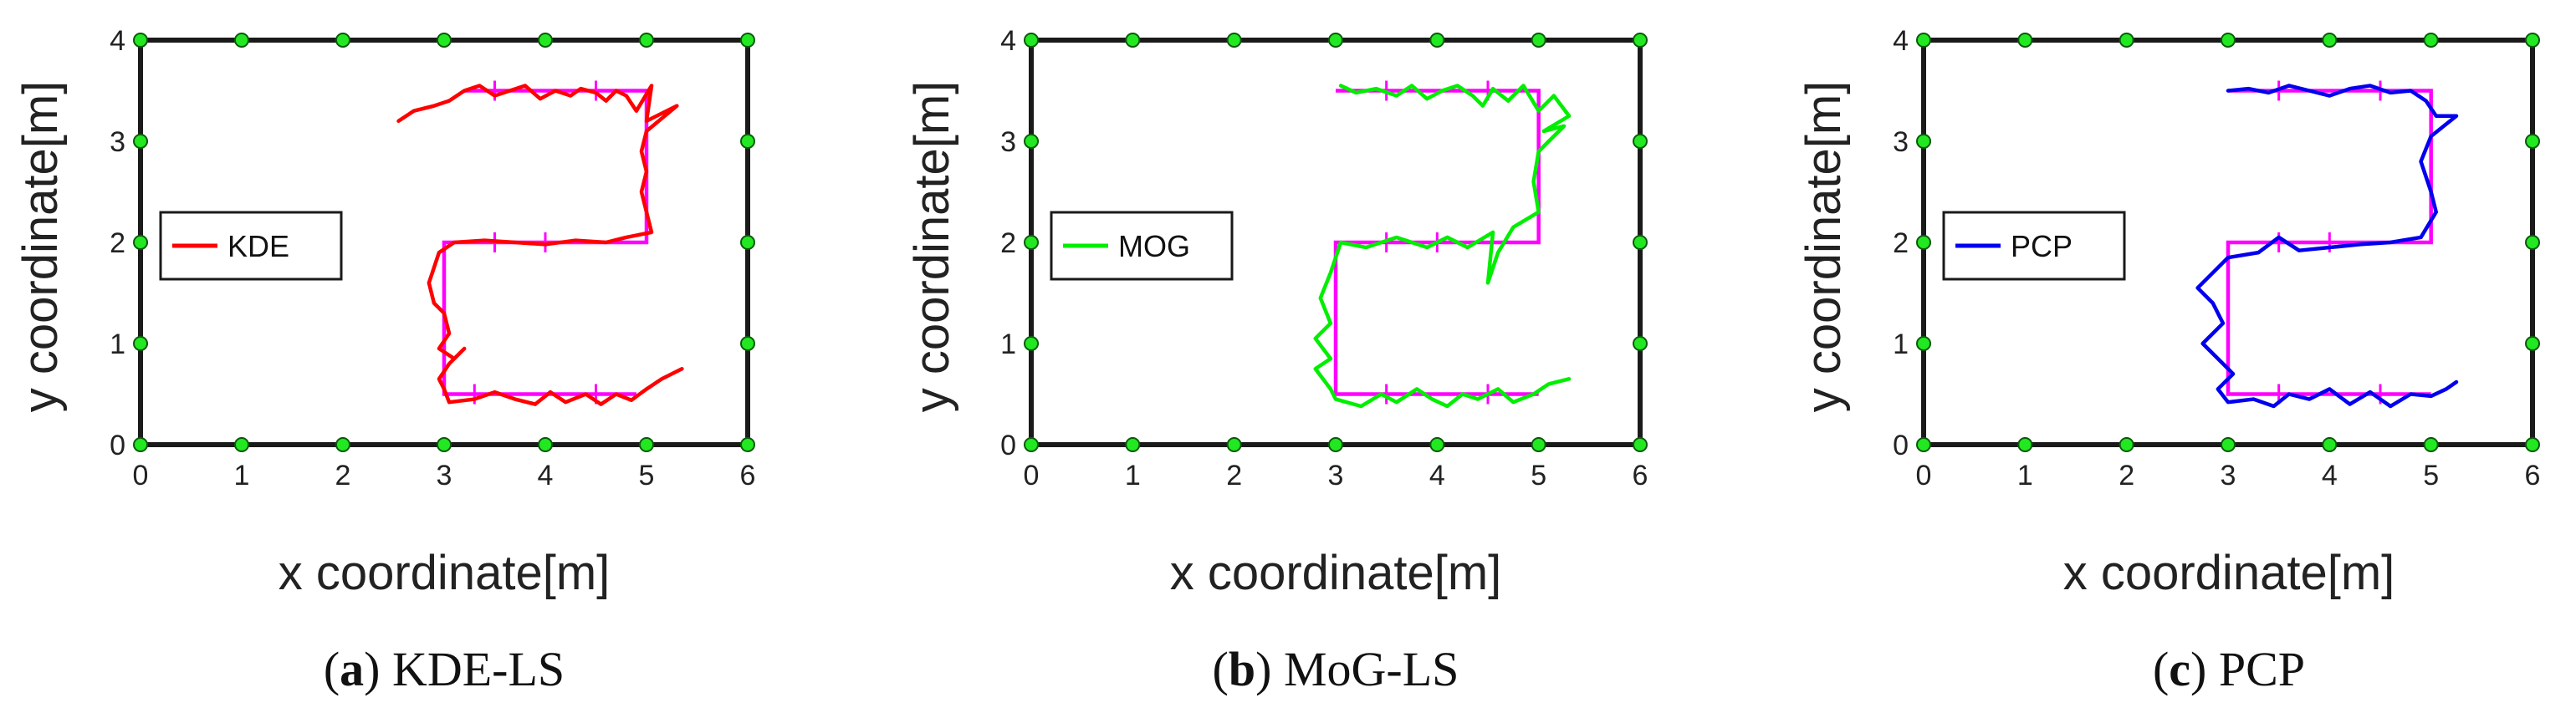  What do you see at coordinates (1133, 475) in the screenshot?
I see `panel-b-x-tick-label: 1` at bounding box center [1133, 475].